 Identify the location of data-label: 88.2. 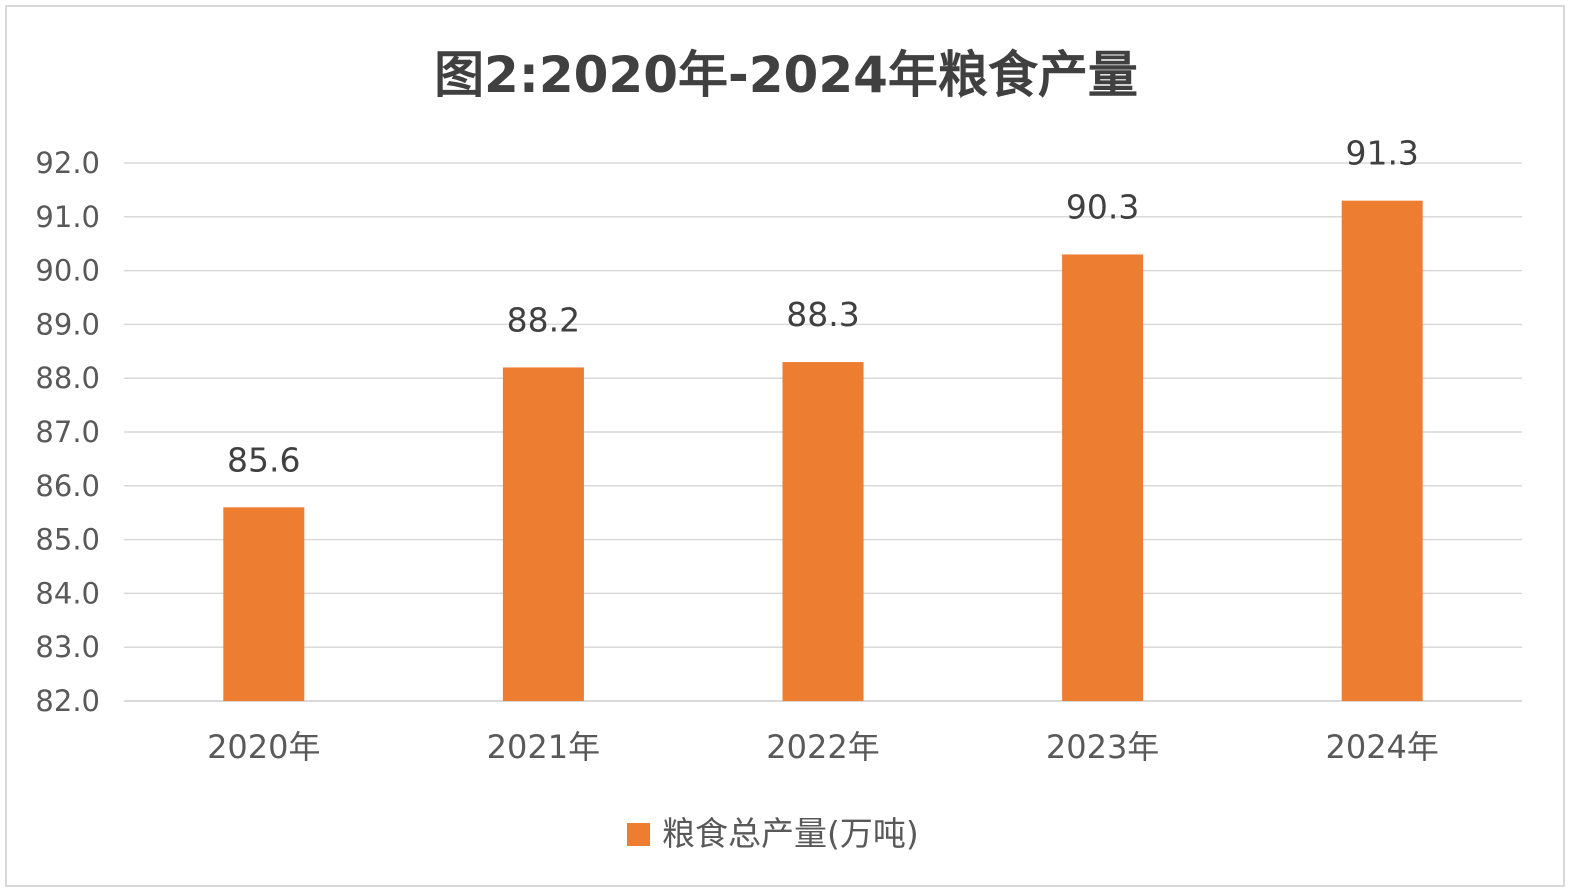
(543, 319).